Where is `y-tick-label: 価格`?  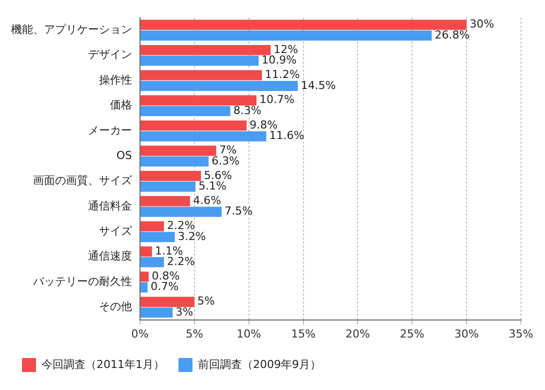
y-tick-label: 価格 is located at coordinates (121, 105).